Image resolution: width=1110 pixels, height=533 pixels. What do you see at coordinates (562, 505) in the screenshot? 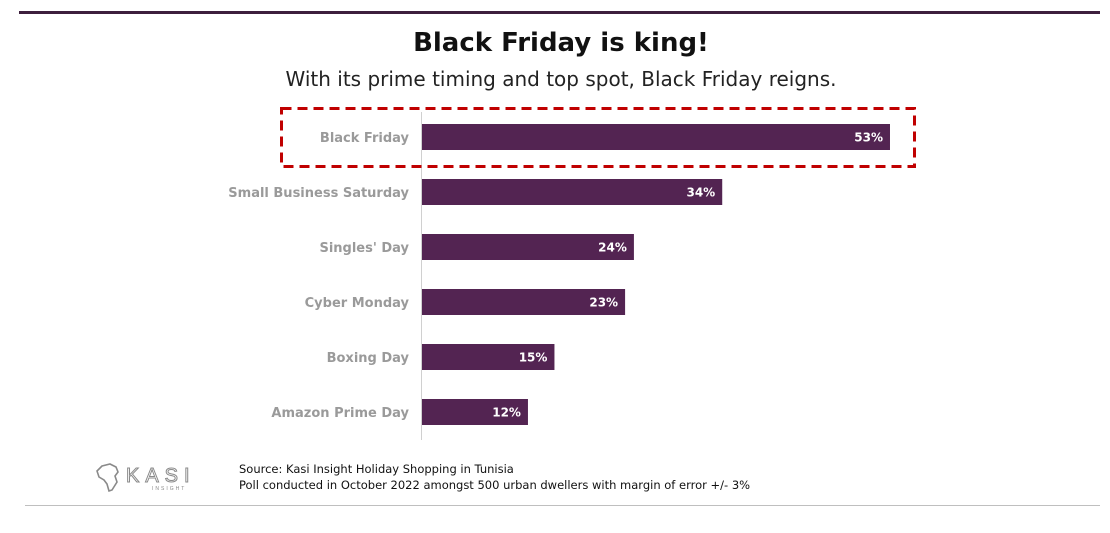
I see `bottom-rule` at bounding box center [562, 505].